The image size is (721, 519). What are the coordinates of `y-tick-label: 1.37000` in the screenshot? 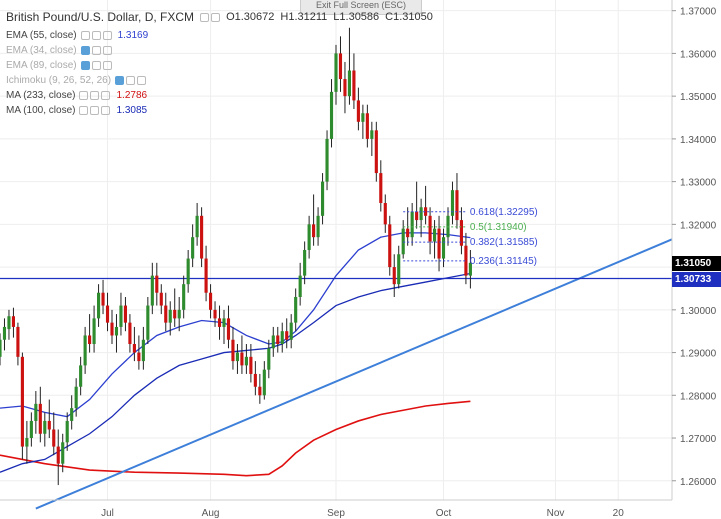 It's located at (698, 12).